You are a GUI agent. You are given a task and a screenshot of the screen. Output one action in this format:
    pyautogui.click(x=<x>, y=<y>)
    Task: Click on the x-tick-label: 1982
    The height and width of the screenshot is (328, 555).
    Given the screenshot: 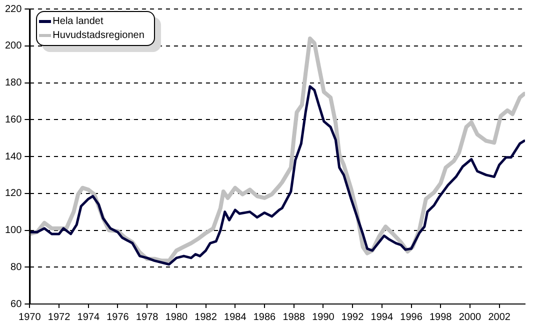 What is the action you would take?
    pyautogui.click(x=206, y=317)
    